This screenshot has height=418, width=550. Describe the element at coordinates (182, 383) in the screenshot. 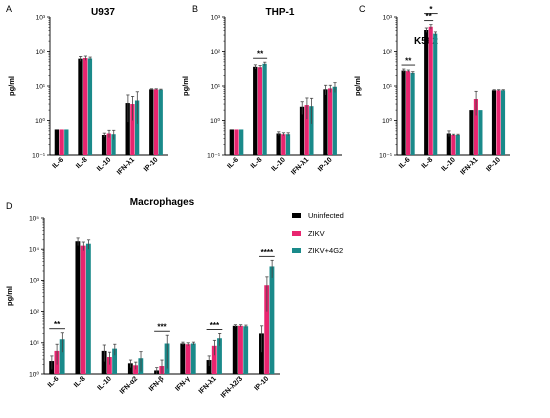

I see `x-tick-label: IFN-γ` at that location.